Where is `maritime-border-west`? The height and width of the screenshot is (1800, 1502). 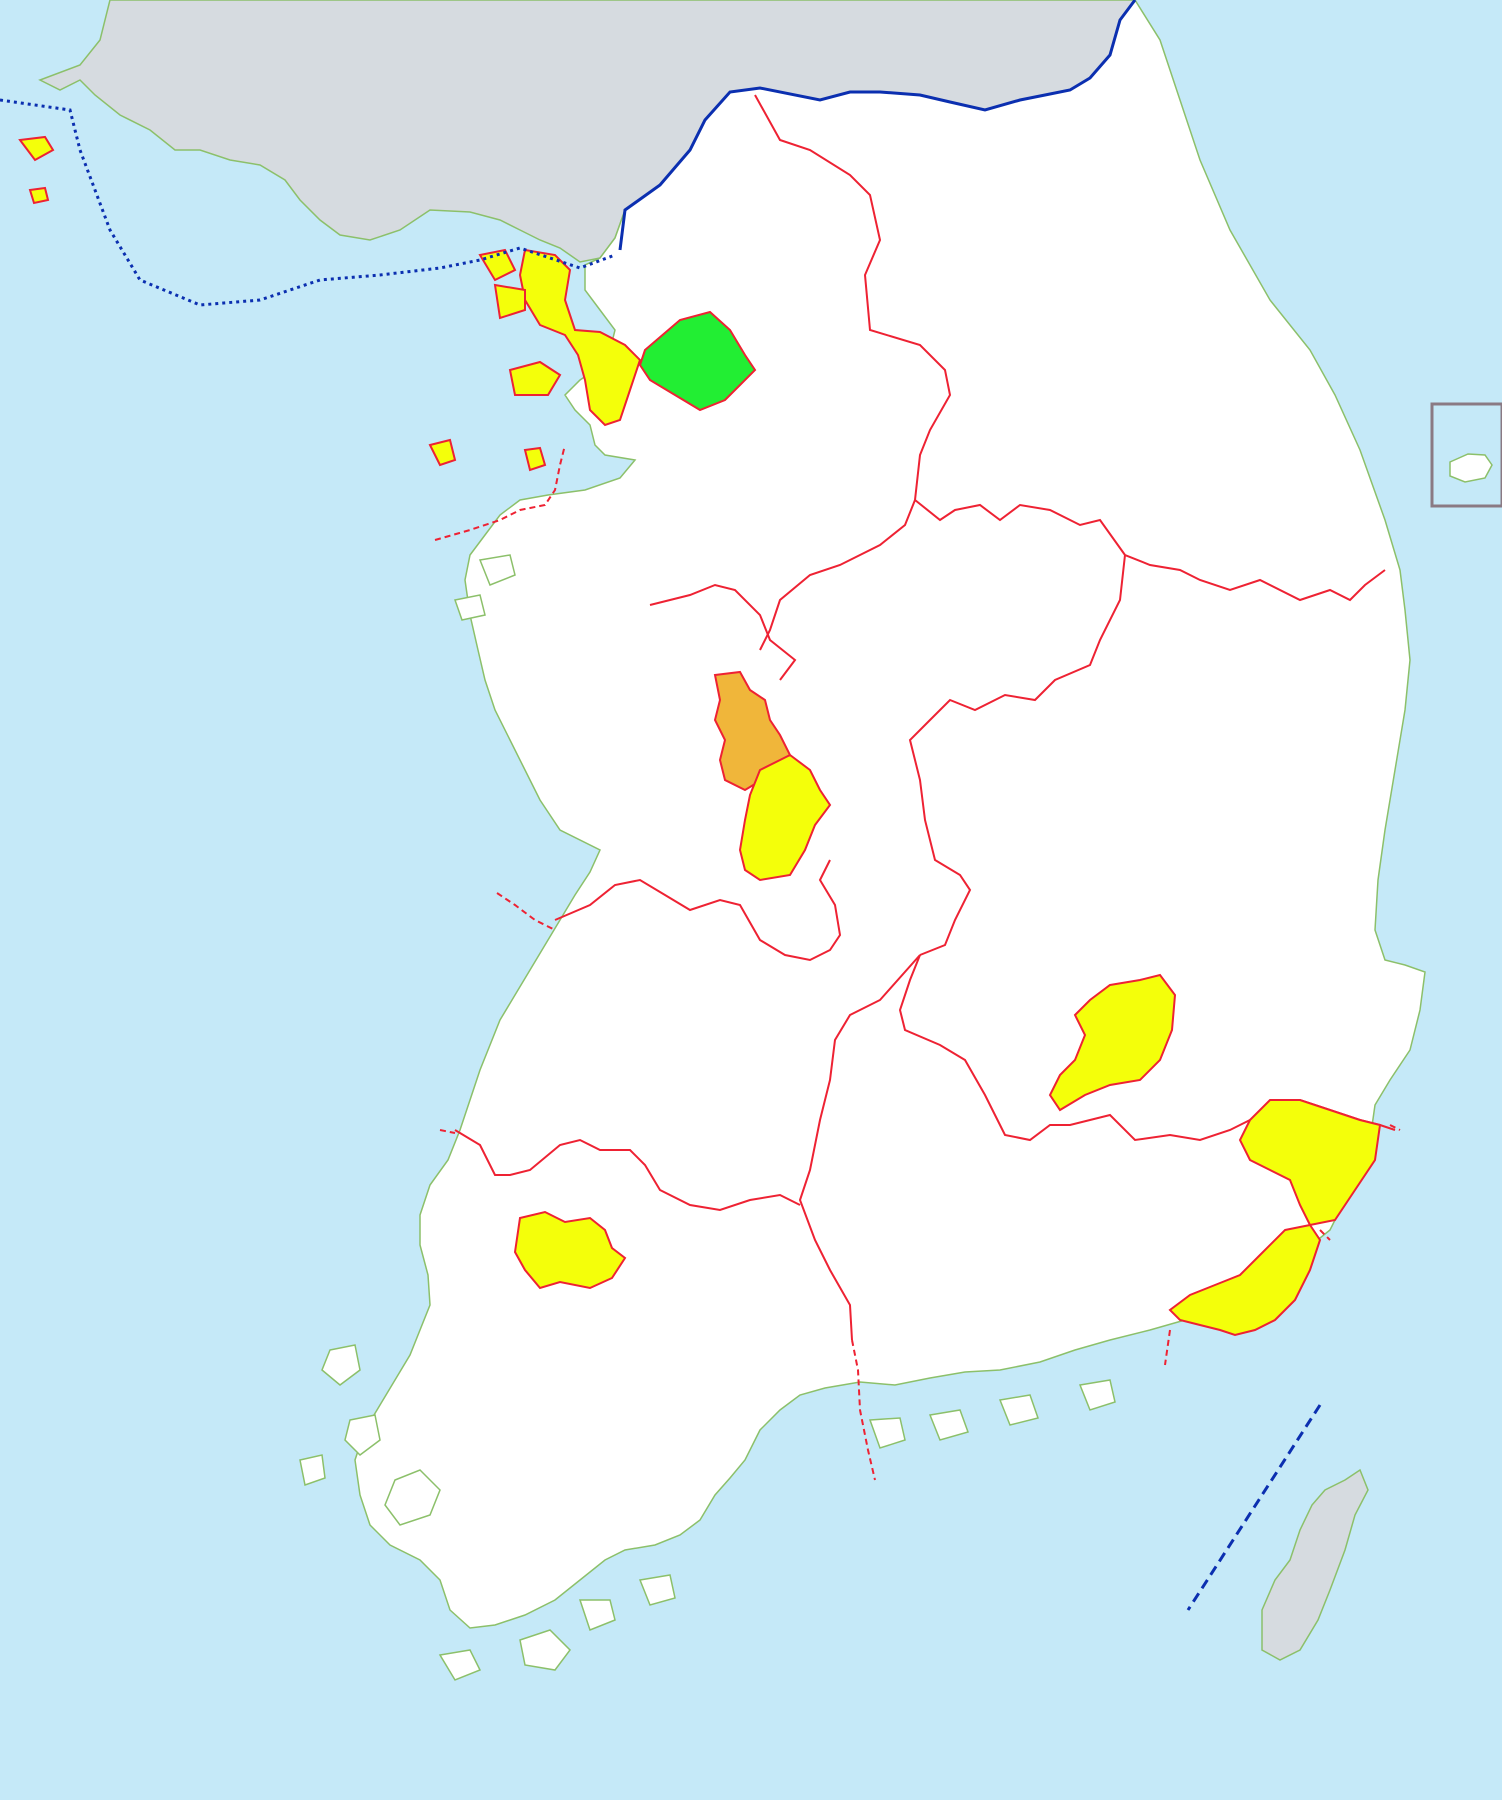 maritime-border-west is located at coordinates (308, 202).